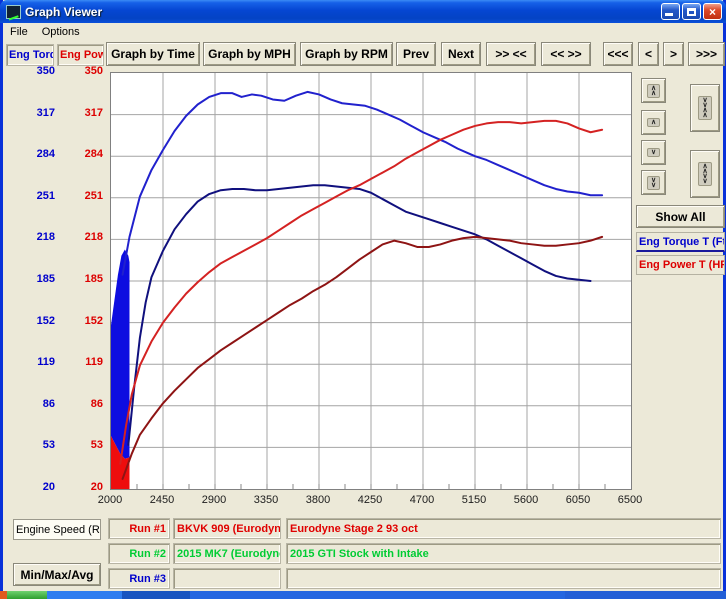 The image size is (726, 599). What do you see at coordinates (27, 595) in the screenshot?
I see `start-button` at bounding box center [27, 595].